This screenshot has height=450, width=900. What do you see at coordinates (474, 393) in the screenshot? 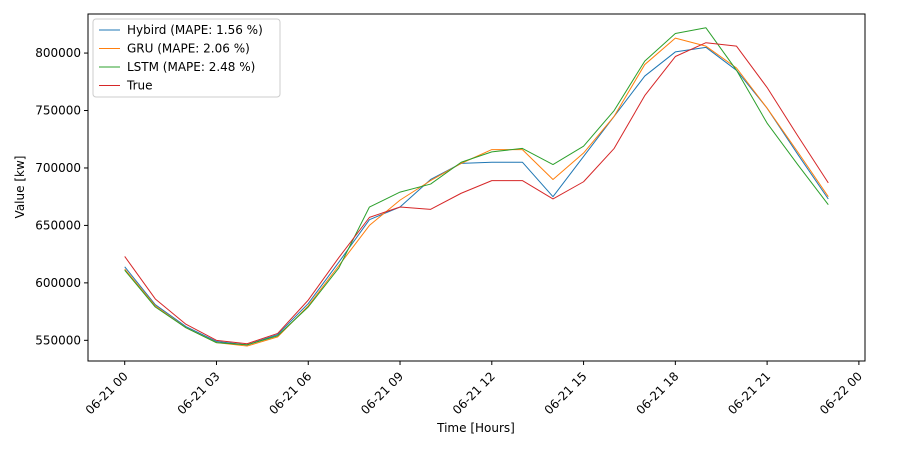
I see `x-tick-label: 06-21 12` at bounding box center [474, 393].